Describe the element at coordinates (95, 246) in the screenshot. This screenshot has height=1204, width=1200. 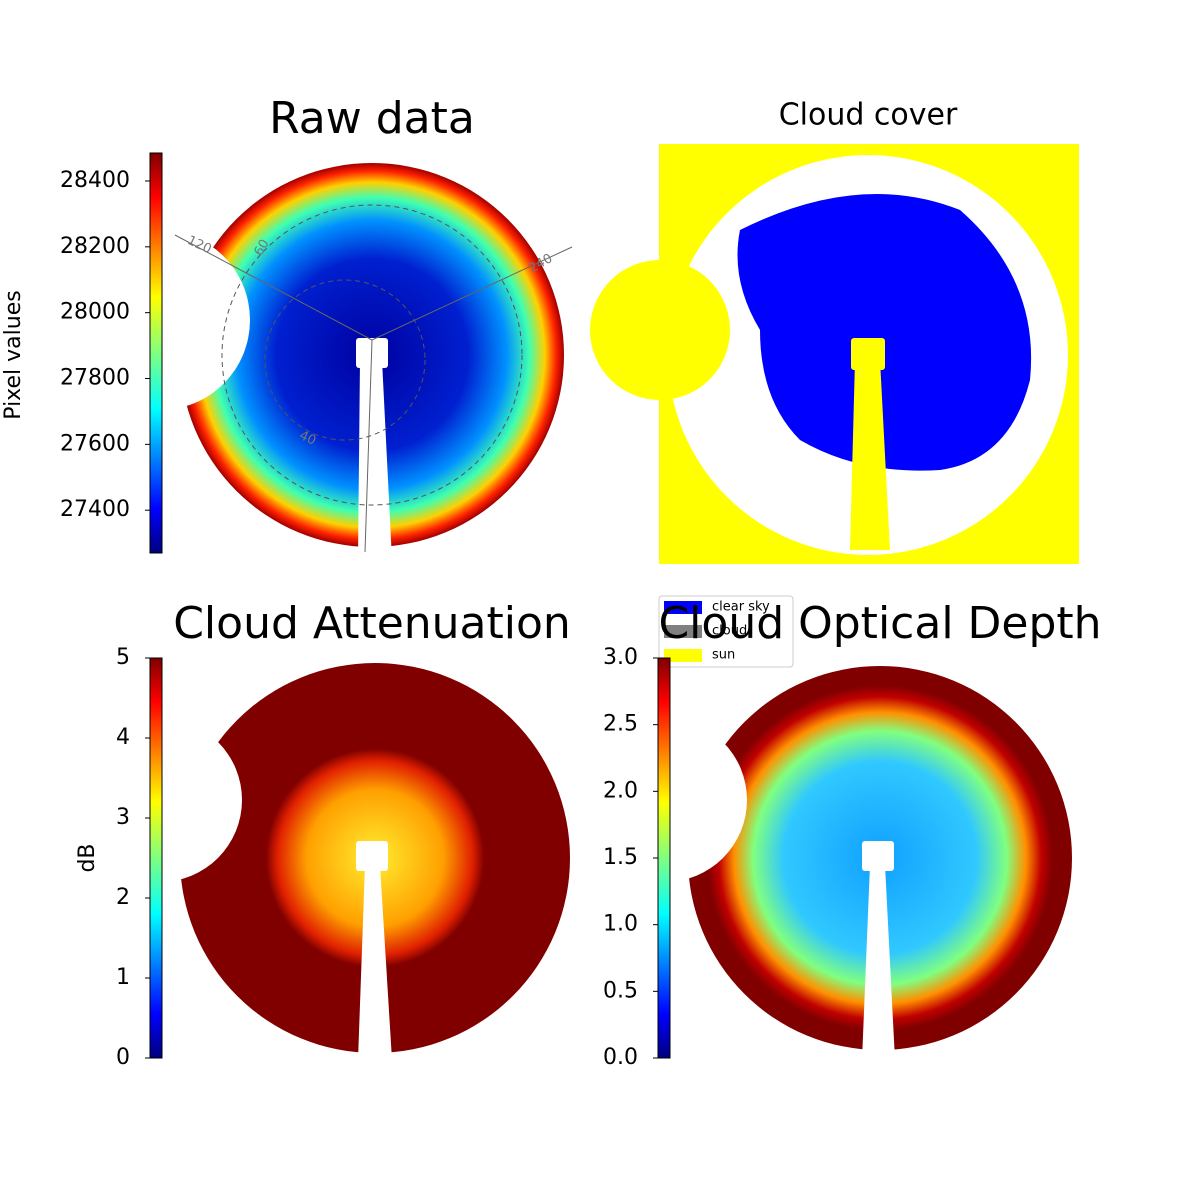
I see `tick-label: 28200` at that location.